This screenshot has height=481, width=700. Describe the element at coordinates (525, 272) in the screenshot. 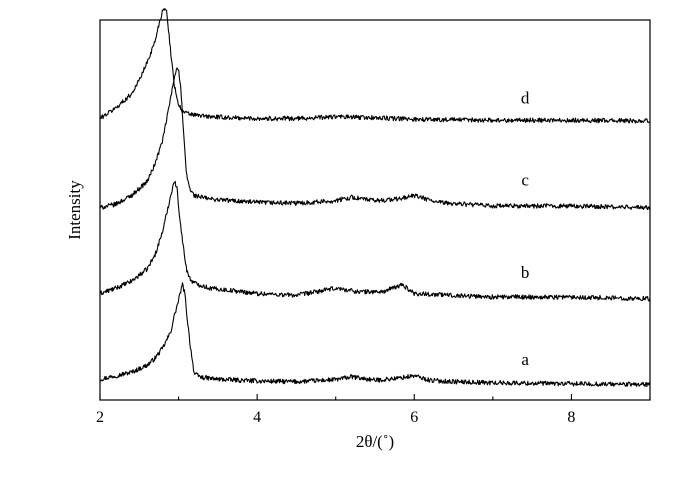

I see `series-label-b: b` at that location.